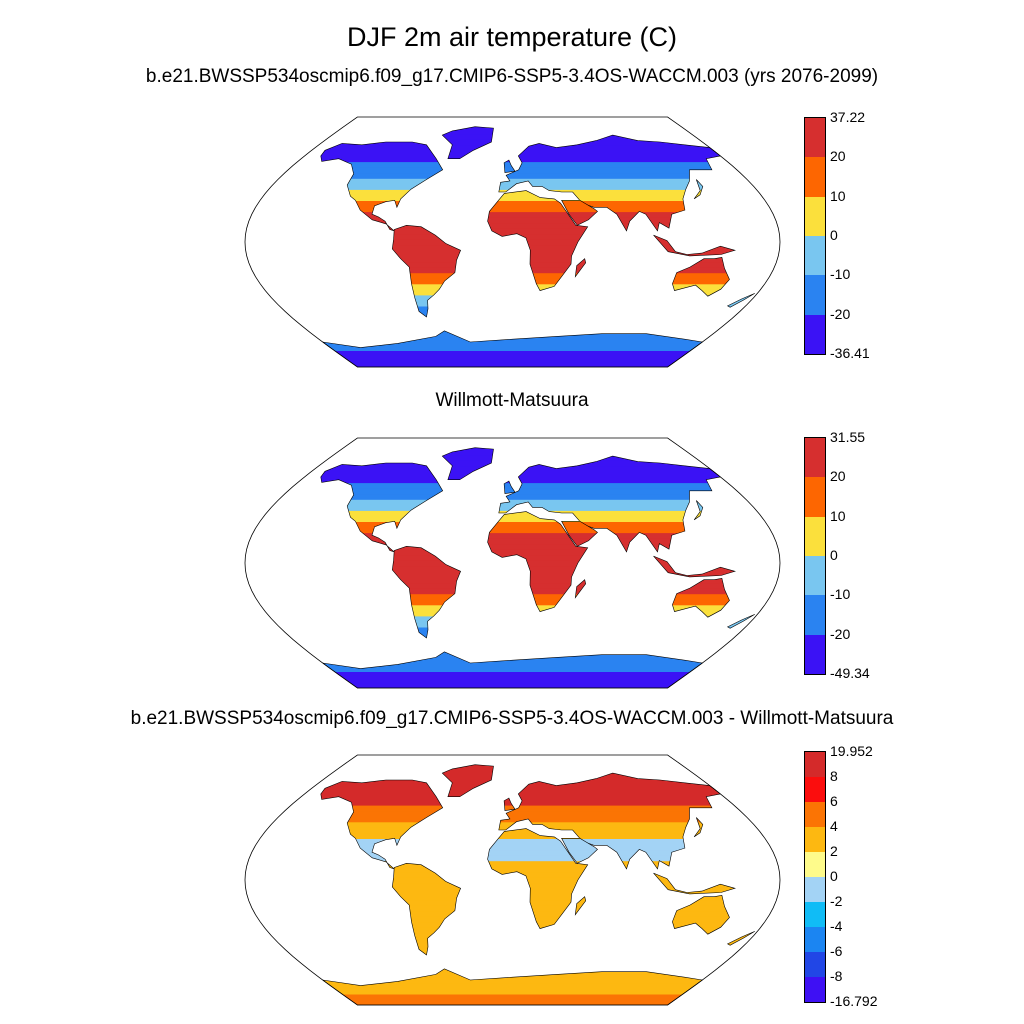  What do you see at coordinates (512, 37) in the screenshot?
I see `figure-title: DJF 2m air temperature (C)` at bounding box center [512, 37].